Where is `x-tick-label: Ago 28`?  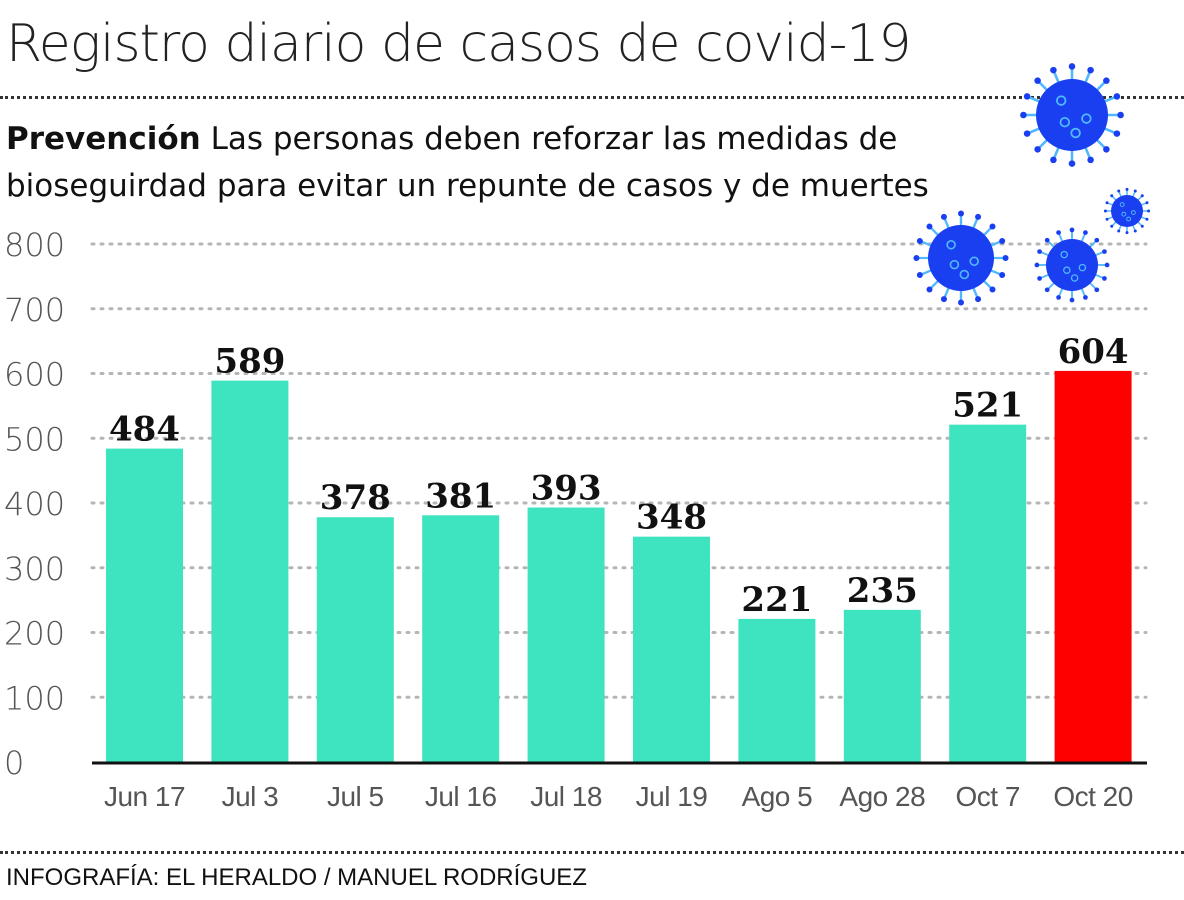
x-tick-label: Ago 28 is located at coordinates (882, 796).